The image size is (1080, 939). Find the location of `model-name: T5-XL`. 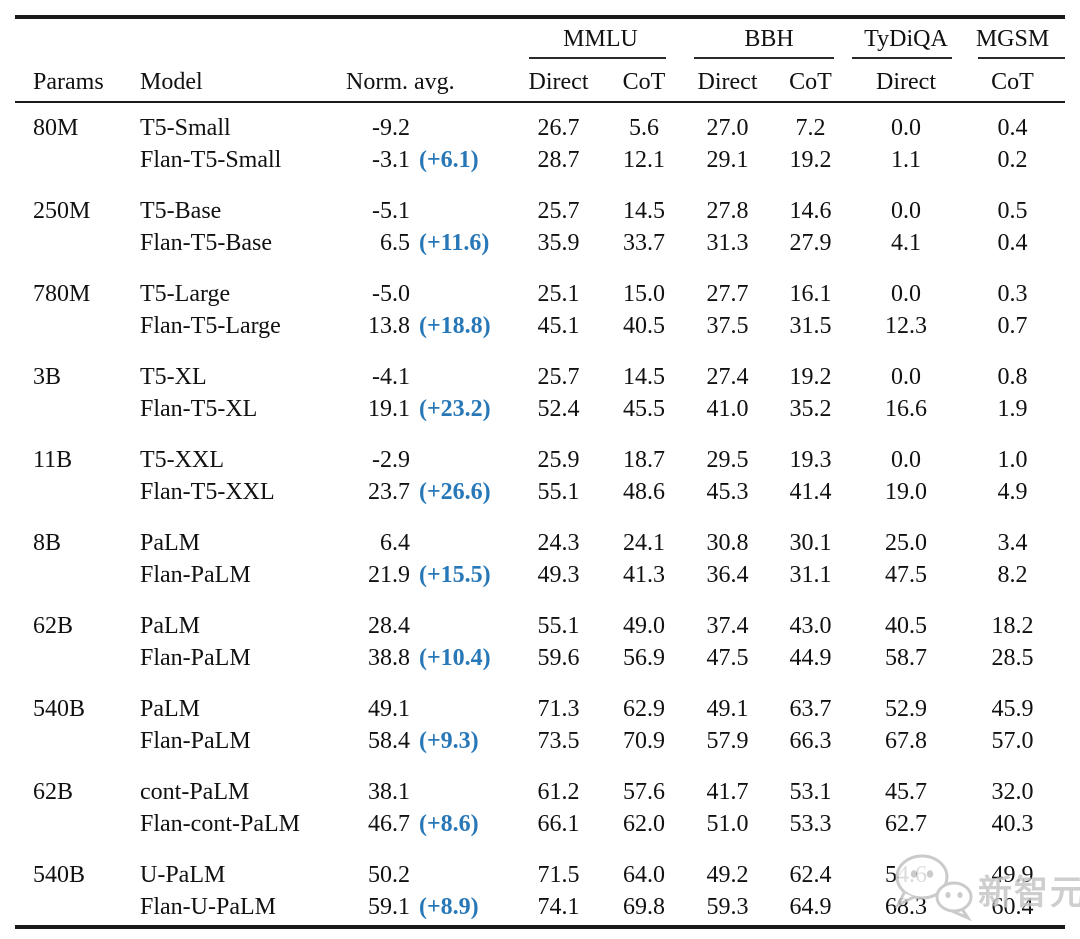

model-name: T5-XL is located at coordinates (173, 376).